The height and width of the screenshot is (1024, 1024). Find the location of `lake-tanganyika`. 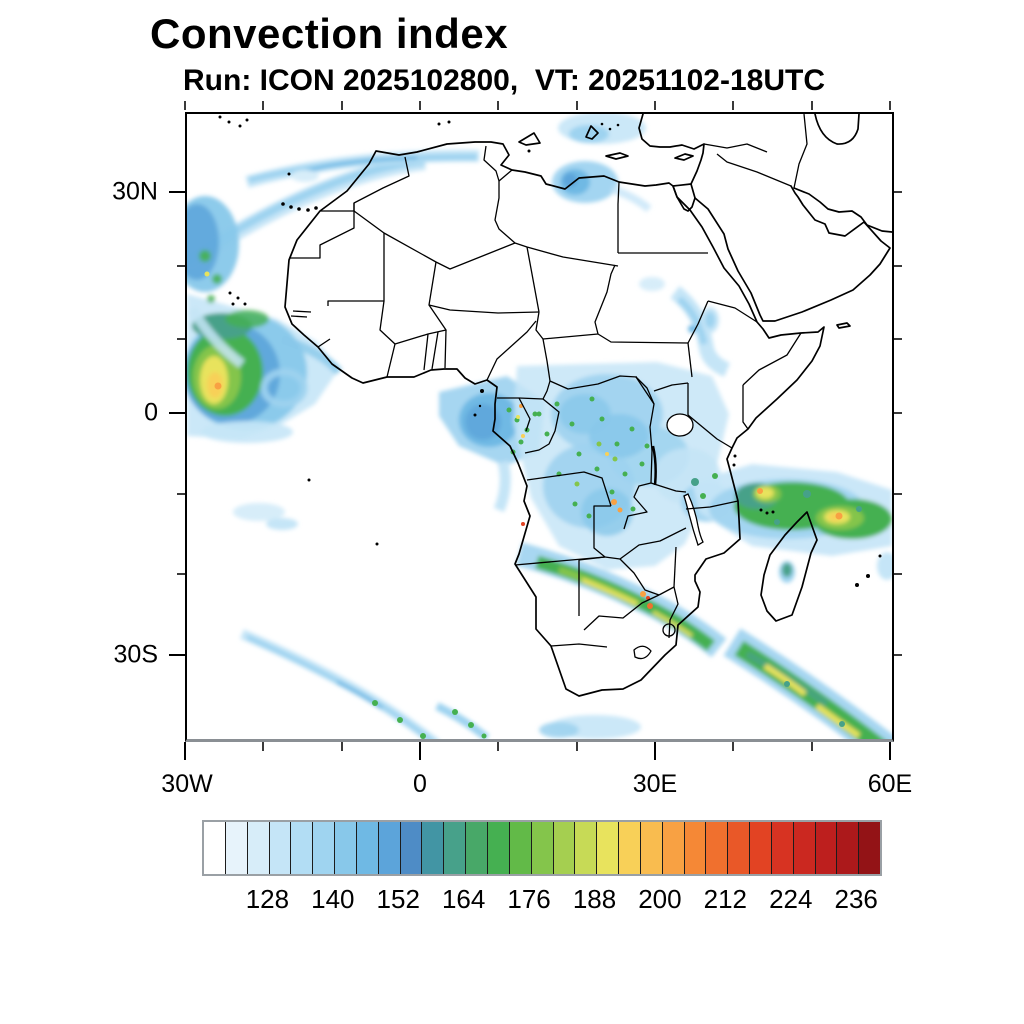

lake-tanganyika is located at coordinates (654, 465).